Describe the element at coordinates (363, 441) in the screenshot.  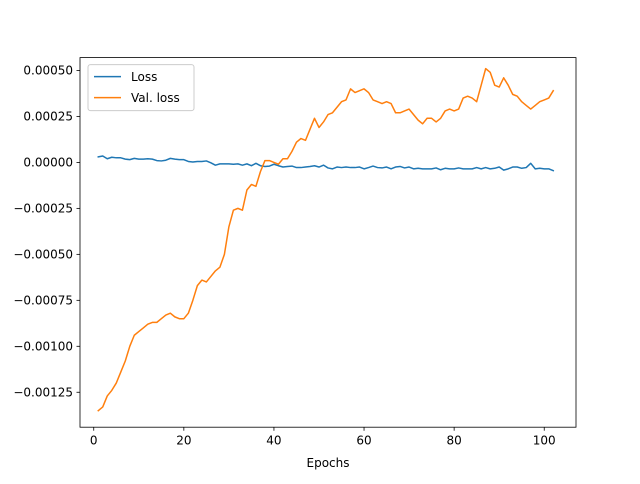
I see `x-tick-label: 60` at that location.